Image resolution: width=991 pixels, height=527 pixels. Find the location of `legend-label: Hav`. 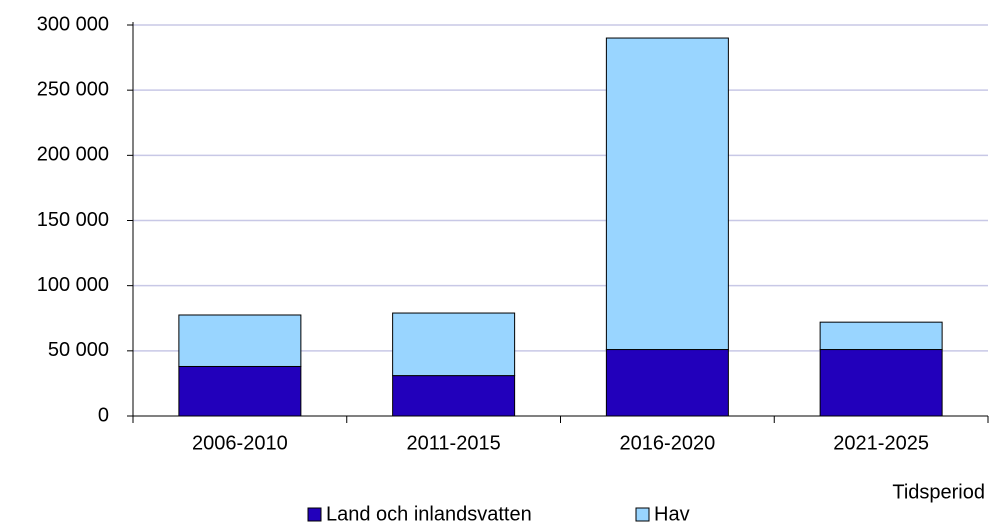

legend-label: Hav is located at coordinates (672, 514).